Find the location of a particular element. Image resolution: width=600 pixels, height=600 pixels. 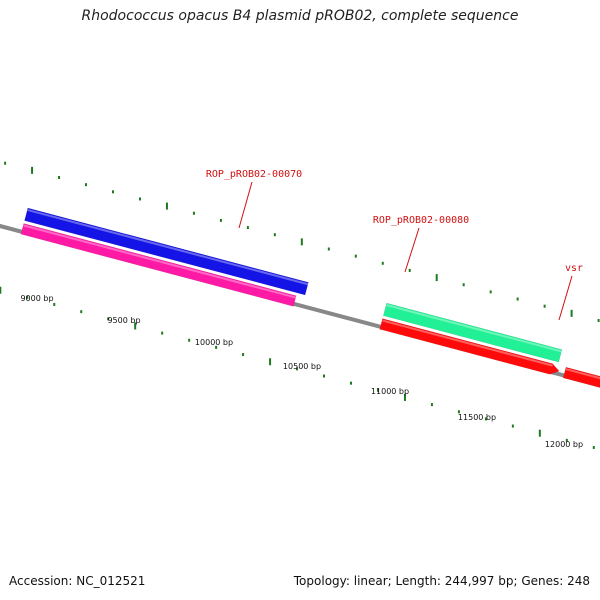

accession-text: Accession: NC_012521 is located at coordinates (77, 581).